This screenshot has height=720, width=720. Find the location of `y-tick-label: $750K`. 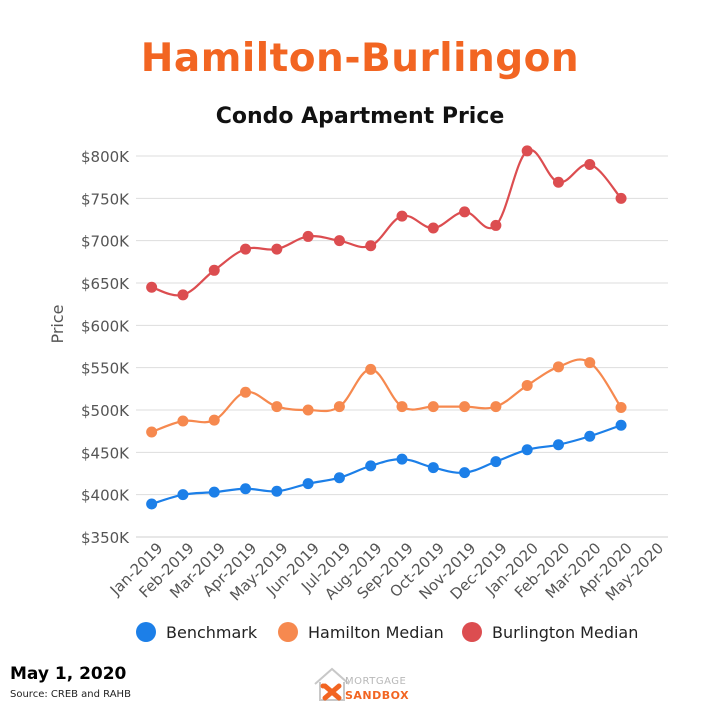

y-tick-label: $750K is located at coordinates (105, 199).